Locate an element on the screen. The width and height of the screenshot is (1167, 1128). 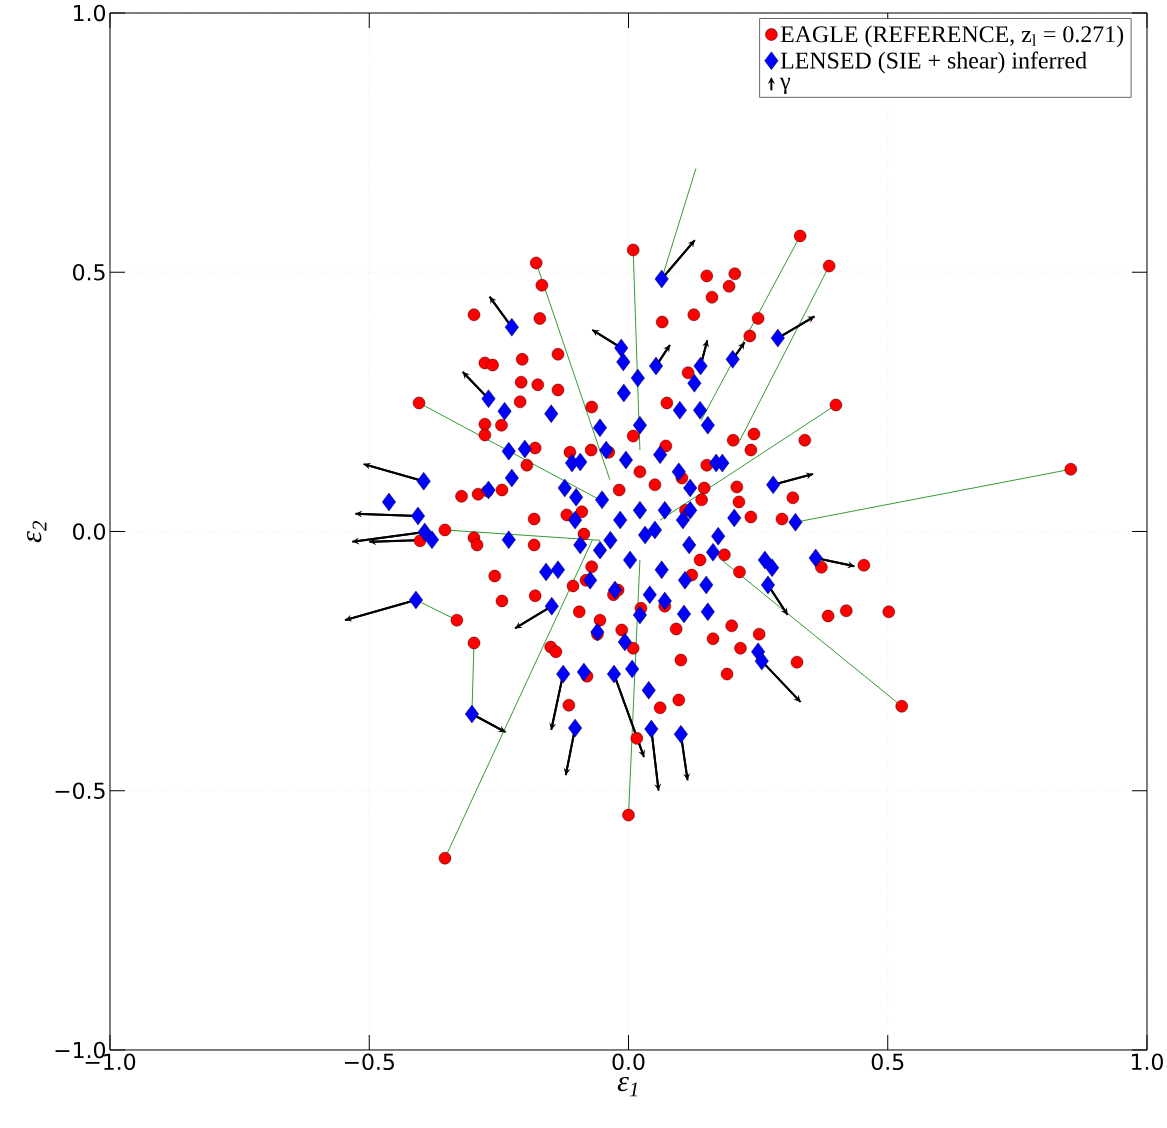
y-tick-label: −0.5 is located at coordinates (80, 791).